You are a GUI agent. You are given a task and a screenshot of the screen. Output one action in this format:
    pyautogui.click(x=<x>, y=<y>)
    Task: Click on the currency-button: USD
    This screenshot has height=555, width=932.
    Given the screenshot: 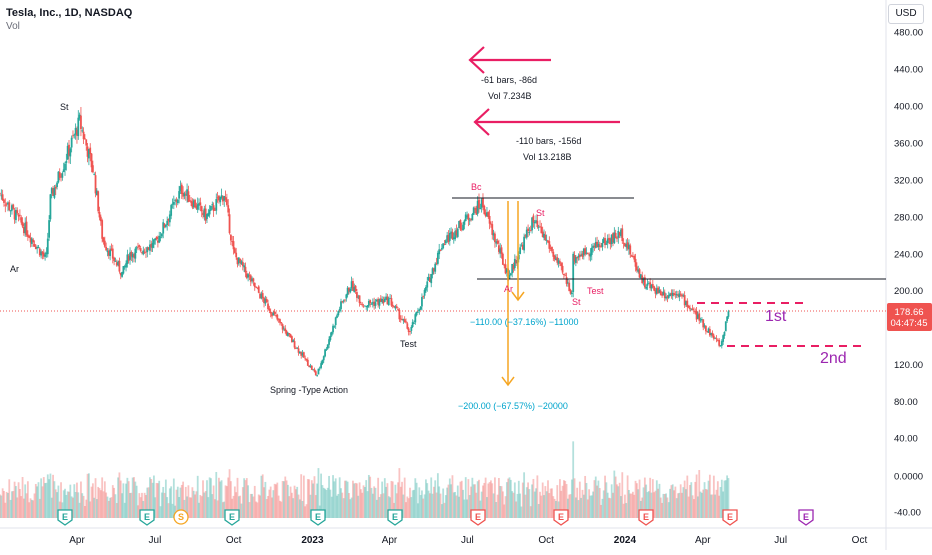 What is the action you would take?
    pyautogui.click(x=906, y=14)
    